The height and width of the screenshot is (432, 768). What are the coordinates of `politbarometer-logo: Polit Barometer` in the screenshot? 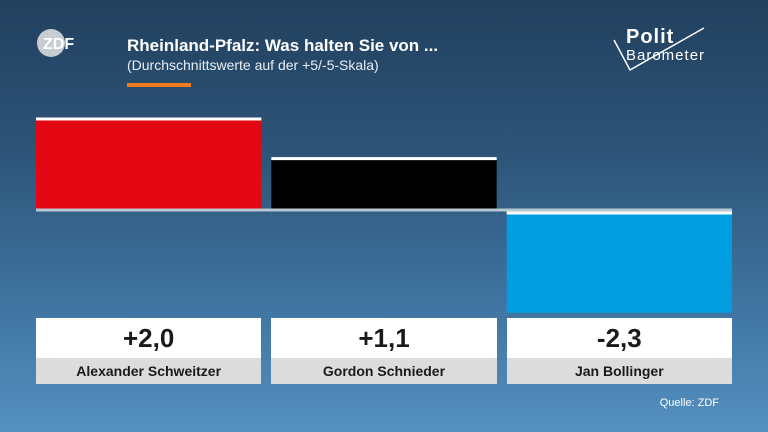 It's located at (663, 50).